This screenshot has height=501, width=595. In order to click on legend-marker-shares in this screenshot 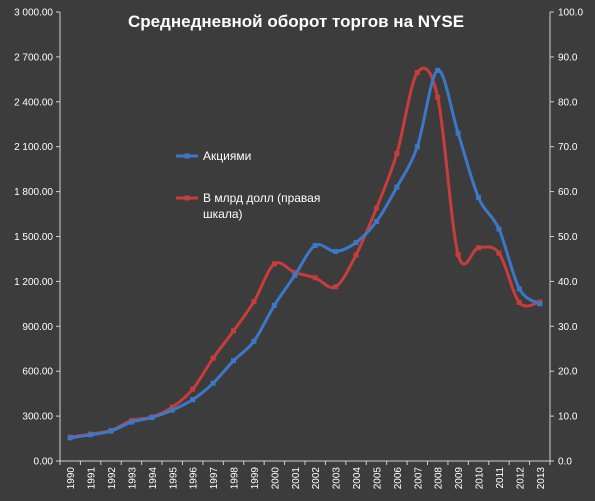, I will do `click(187, 156)`.